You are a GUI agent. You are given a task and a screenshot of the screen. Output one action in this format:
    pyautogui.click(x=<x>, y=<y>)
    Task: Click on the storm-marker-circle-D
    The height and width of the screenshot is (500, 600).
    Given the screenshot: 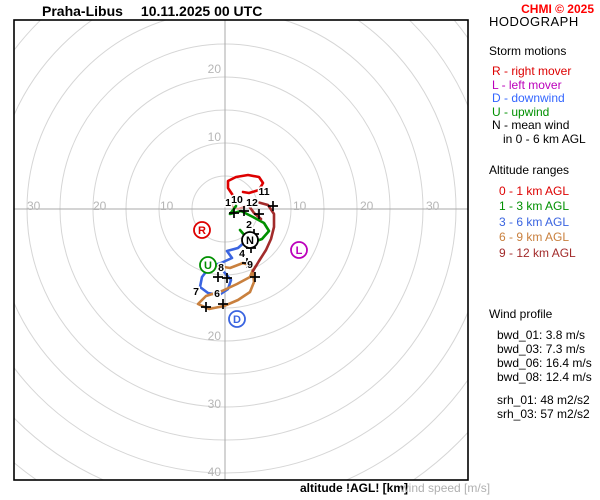 What is the action you would take?
    pyautogui.click(x=237, y=319)
    